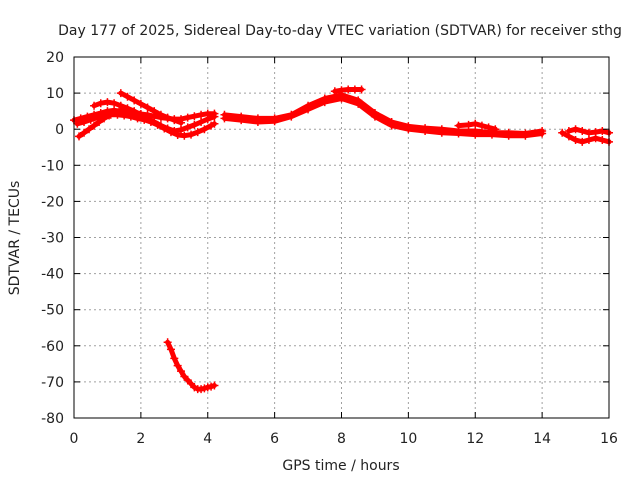 The height and width of the screenshot is (484, 640). I want to click on x-tick-label: 6, so click(274, 439).